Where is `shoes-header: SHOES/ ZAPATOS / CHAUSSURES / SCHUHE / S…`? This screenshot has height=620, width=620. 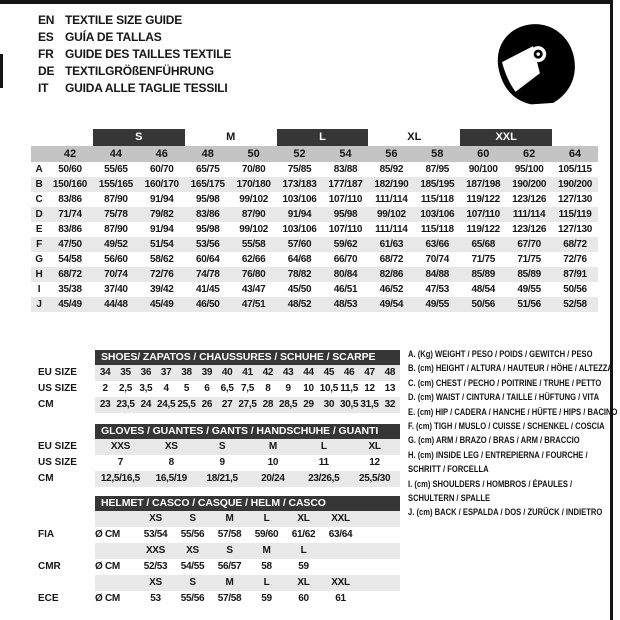
shoes-header: SHOES/ ZAPATOS / CHAUSSURES / SCHUHE / S… is located at coordinates (219, 357).